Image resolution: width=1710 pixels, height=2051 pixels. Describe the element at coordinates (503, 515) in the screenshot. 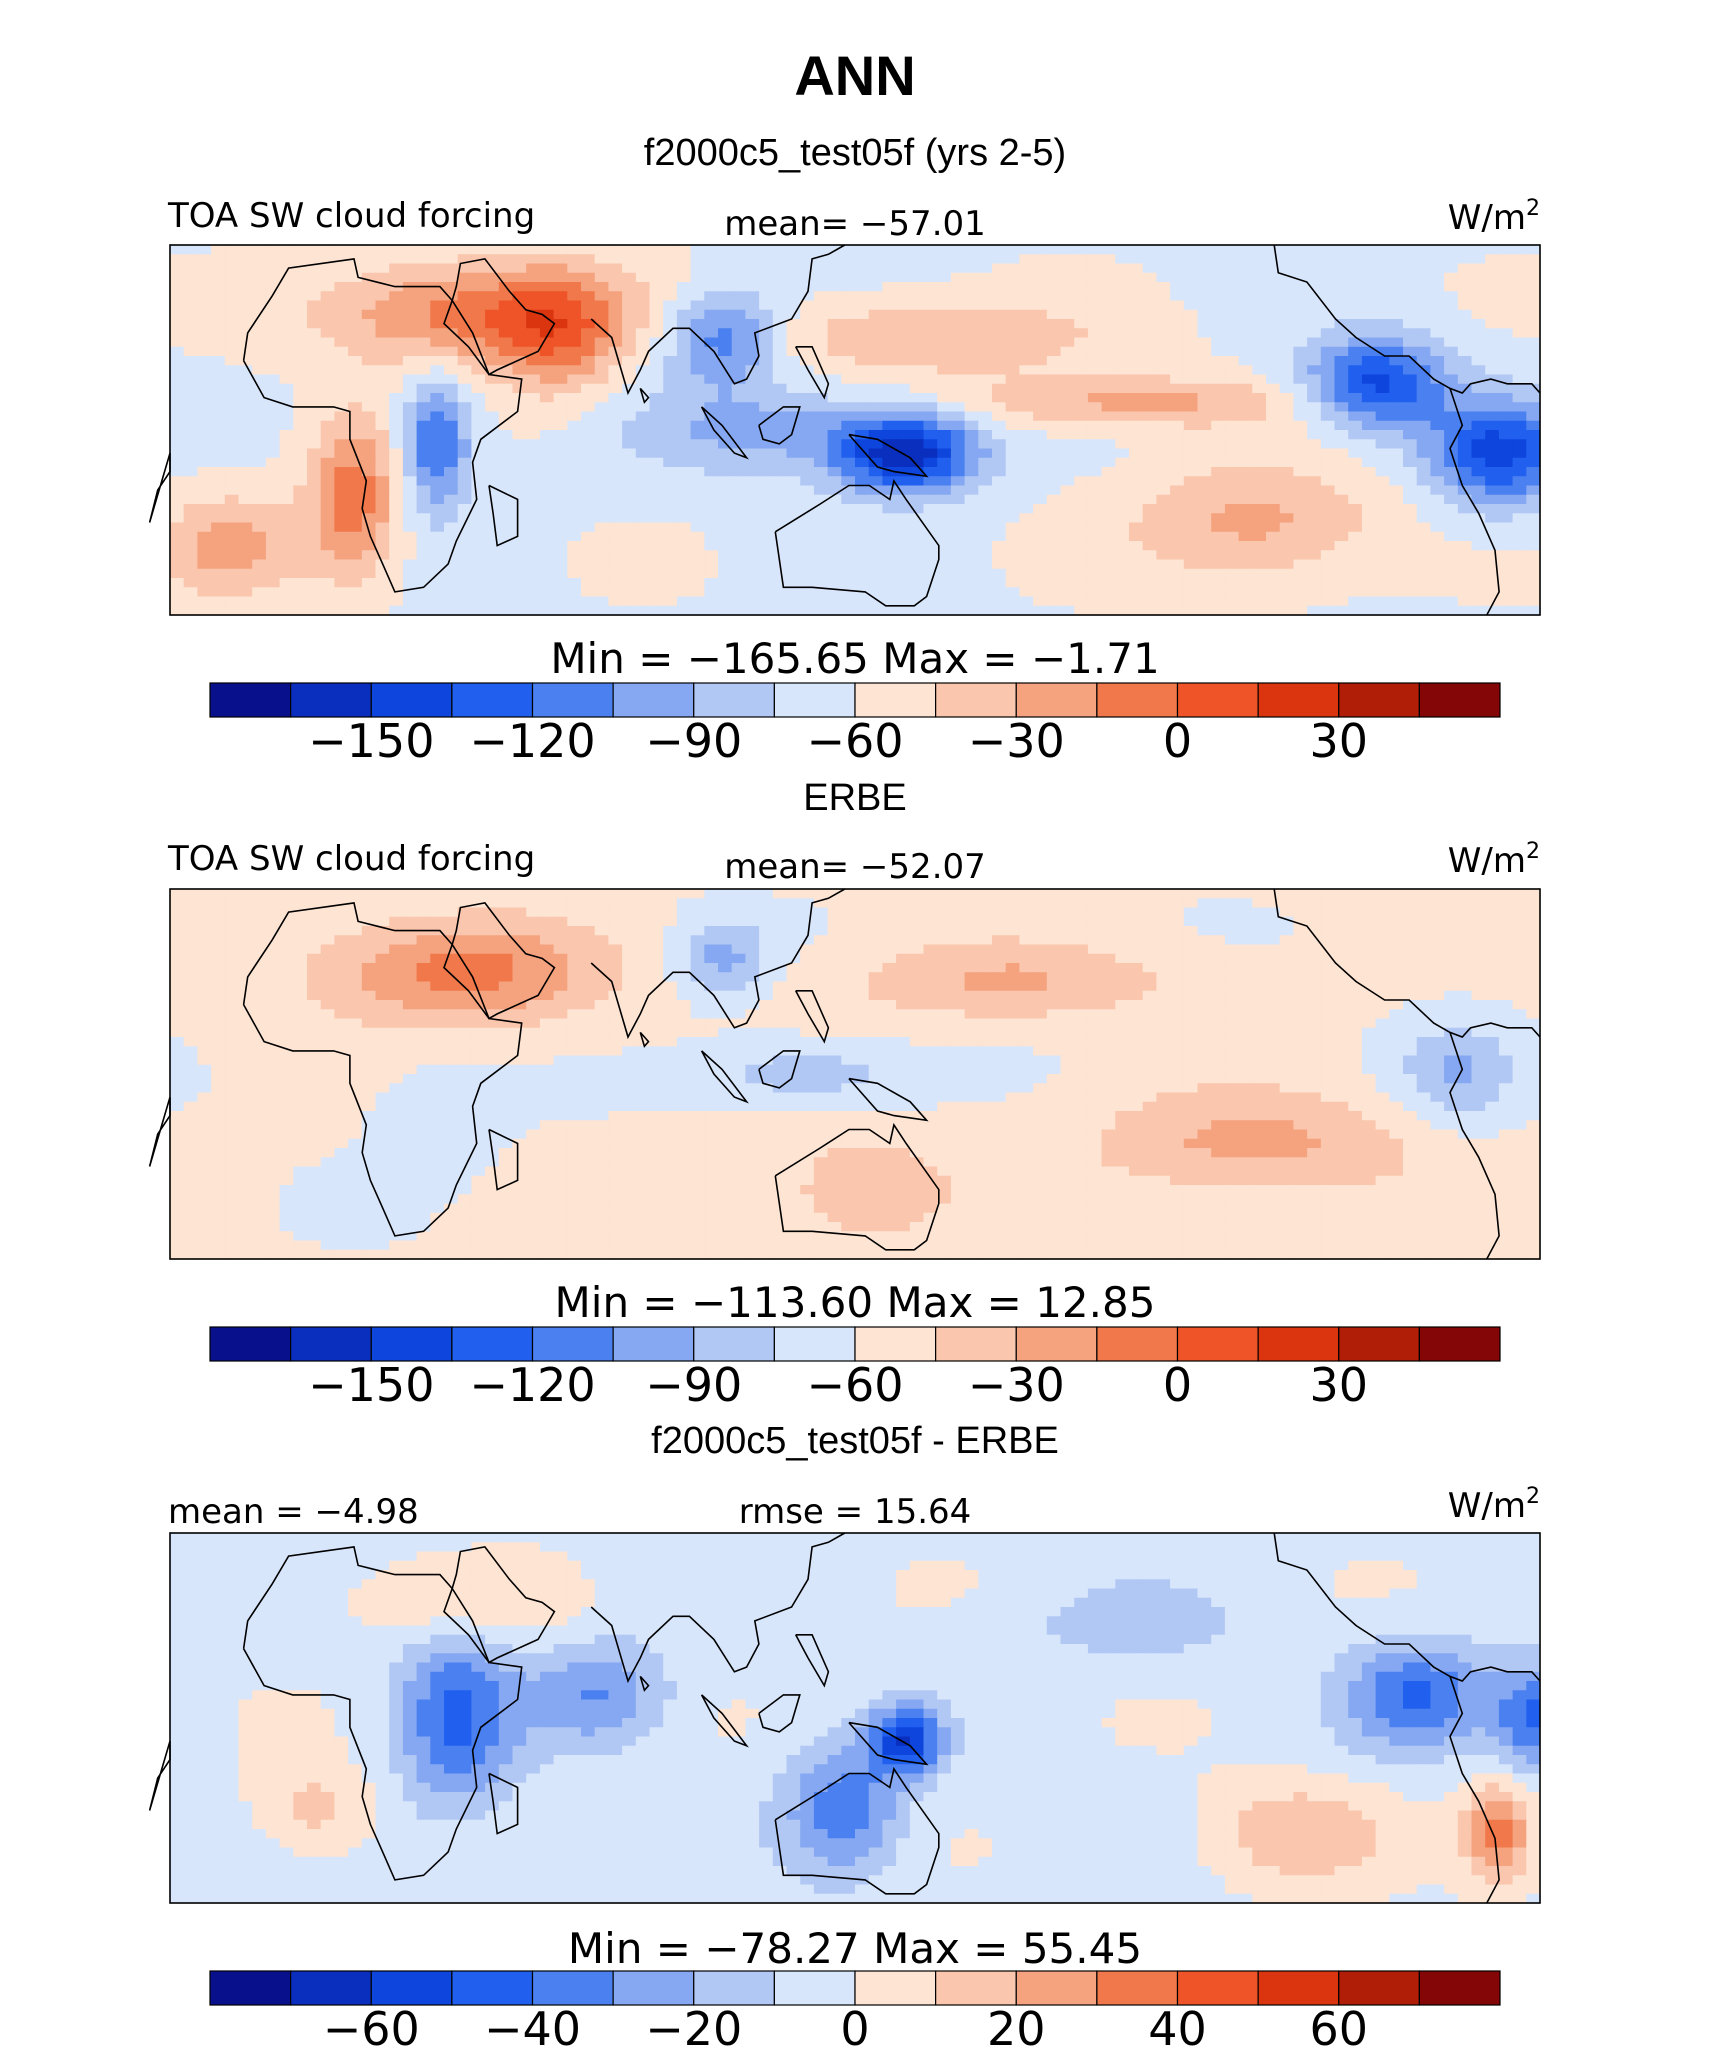

I see `coastline` at that location.